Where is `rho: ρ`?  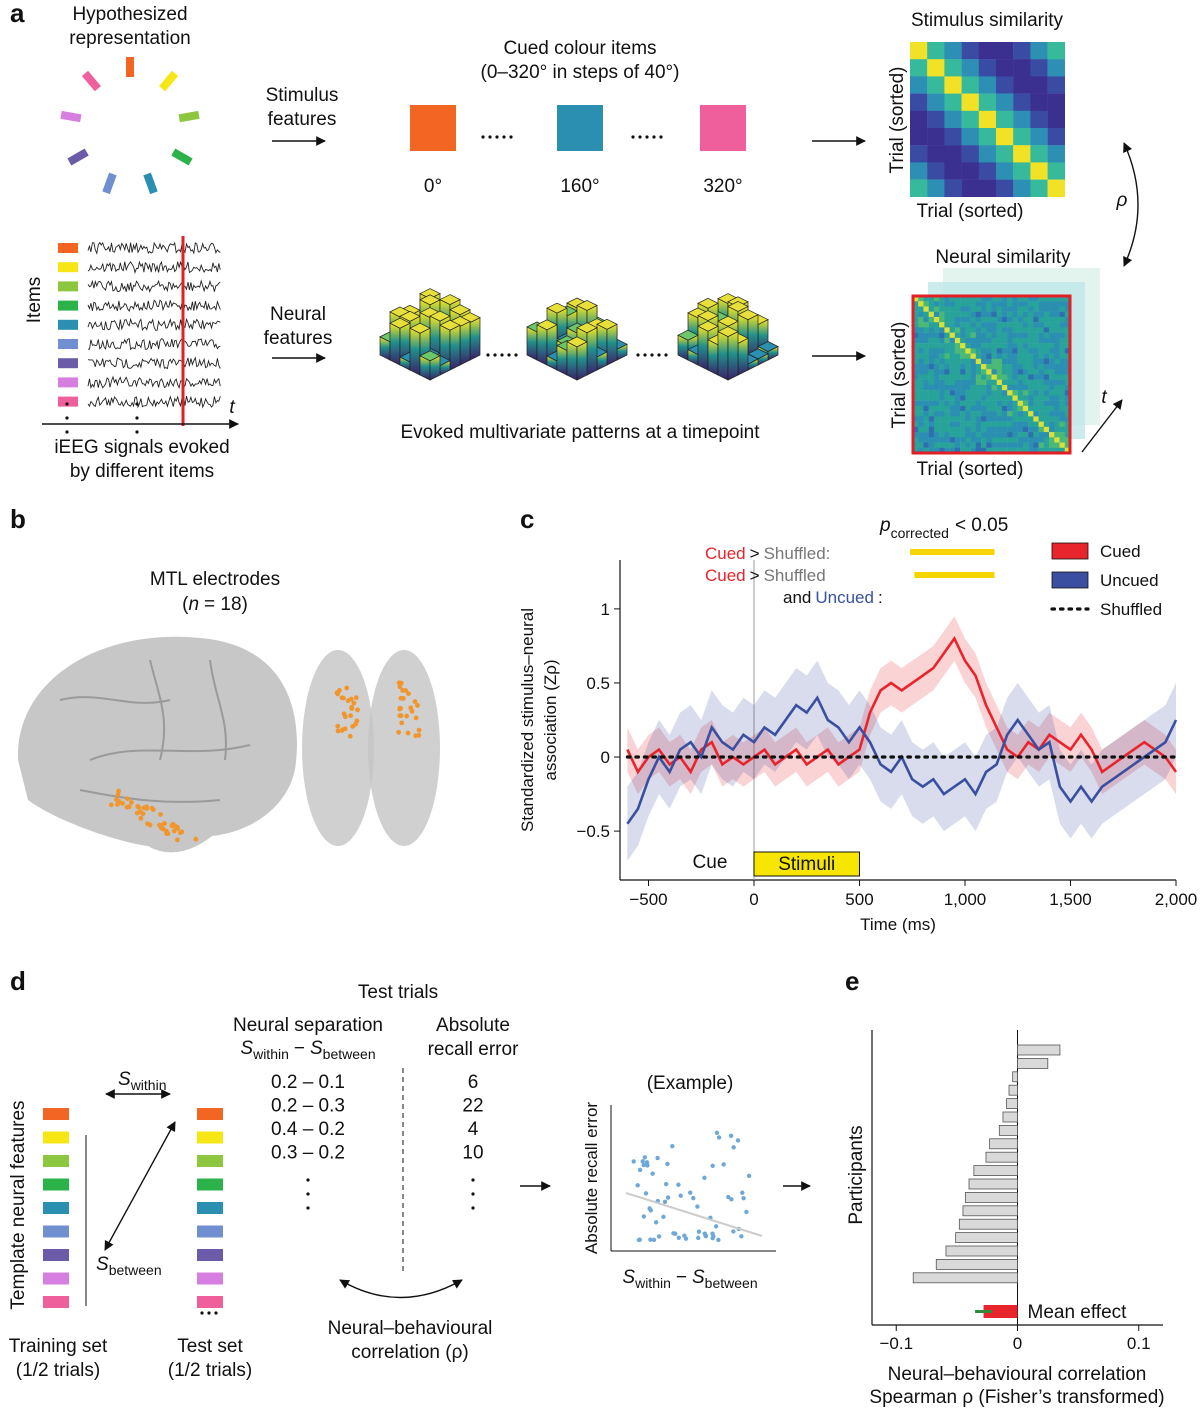 rho: ρ is located at coordinates (1122, 200).